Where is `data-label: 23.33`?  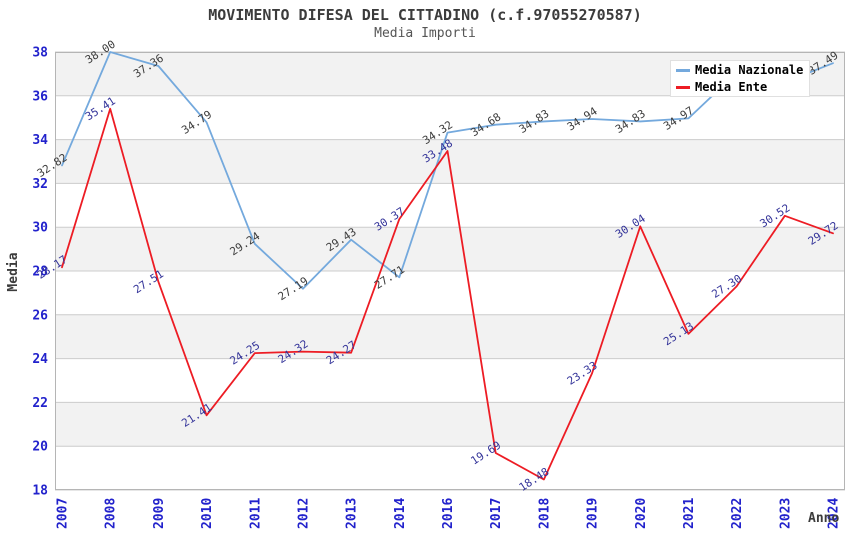 data-label: 23.33 is located at coordinates (582, 373).